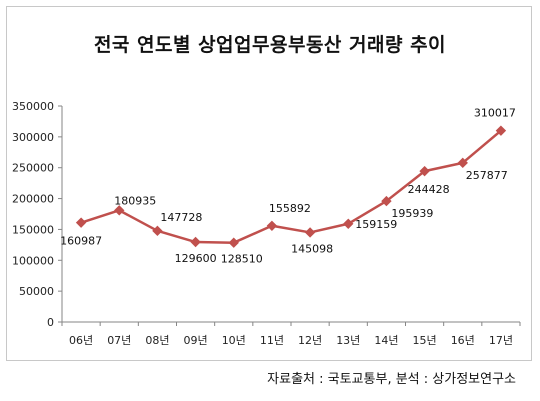 Image resolution: width=540 pixels, height=401 pixels. I want to click on x-tick-label: 16년, so click(463, 340).